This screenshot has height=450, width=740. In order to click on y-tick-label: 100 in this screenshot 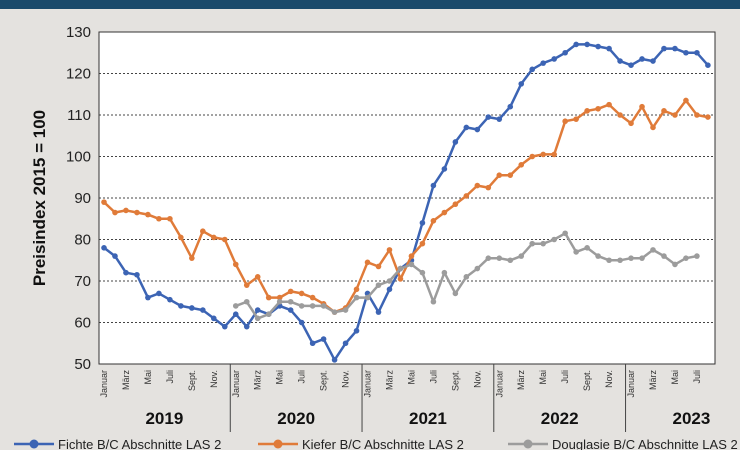, I will do `click(78, 157)`.